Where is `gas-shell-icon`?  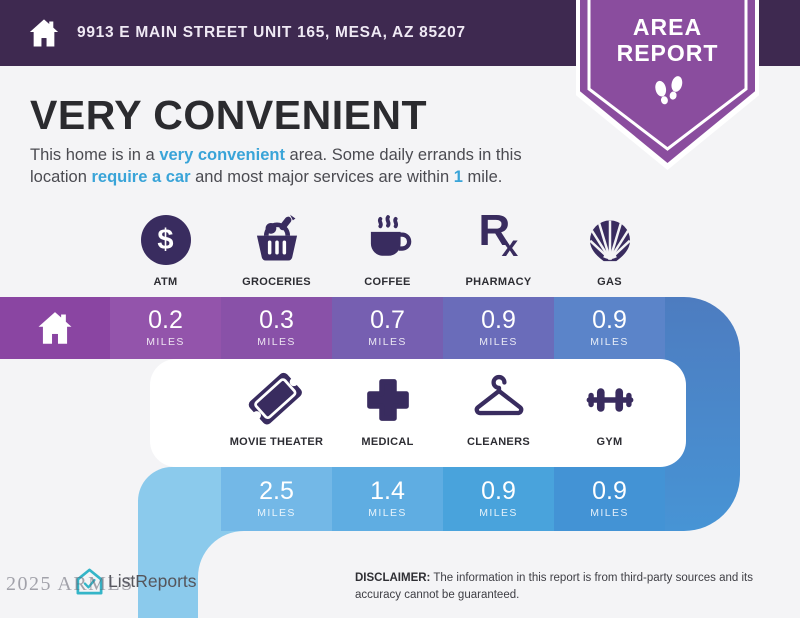
gas-shell-icon is located at coordinates (609, 241).